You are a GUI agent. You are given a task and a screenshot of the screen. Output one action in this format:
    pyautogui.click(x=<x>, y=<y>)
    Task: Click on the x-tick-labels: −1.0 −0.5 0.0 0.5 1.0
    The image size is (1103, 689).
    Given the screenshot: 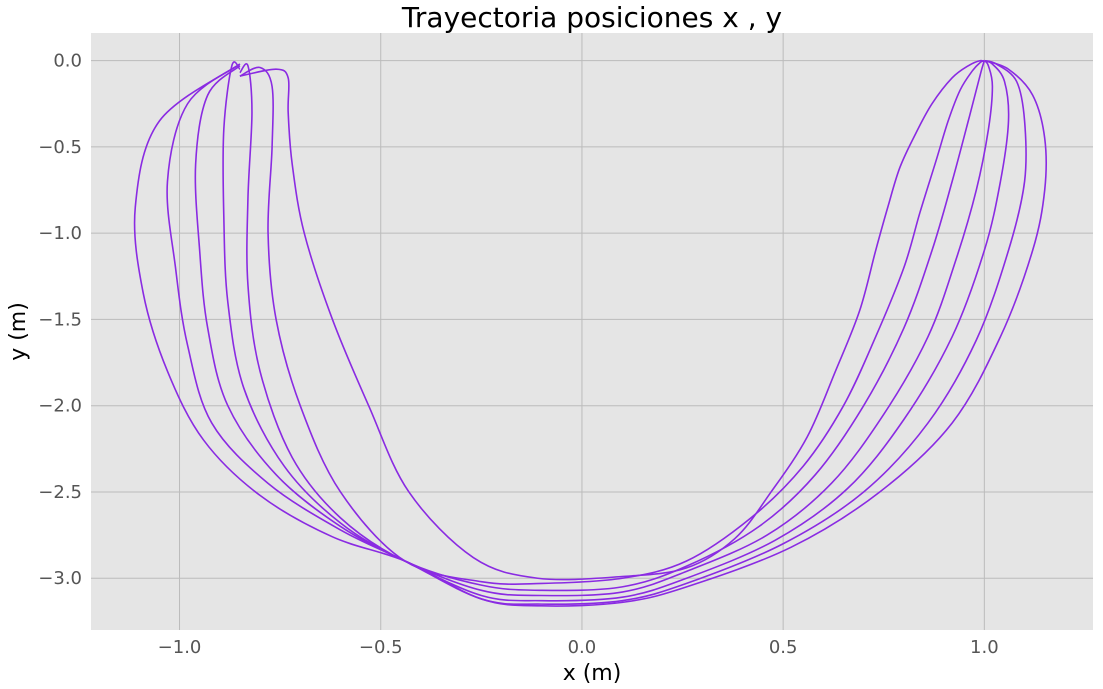 What is the action you would take?
    pyautogui.click(x=578, y=647)
    